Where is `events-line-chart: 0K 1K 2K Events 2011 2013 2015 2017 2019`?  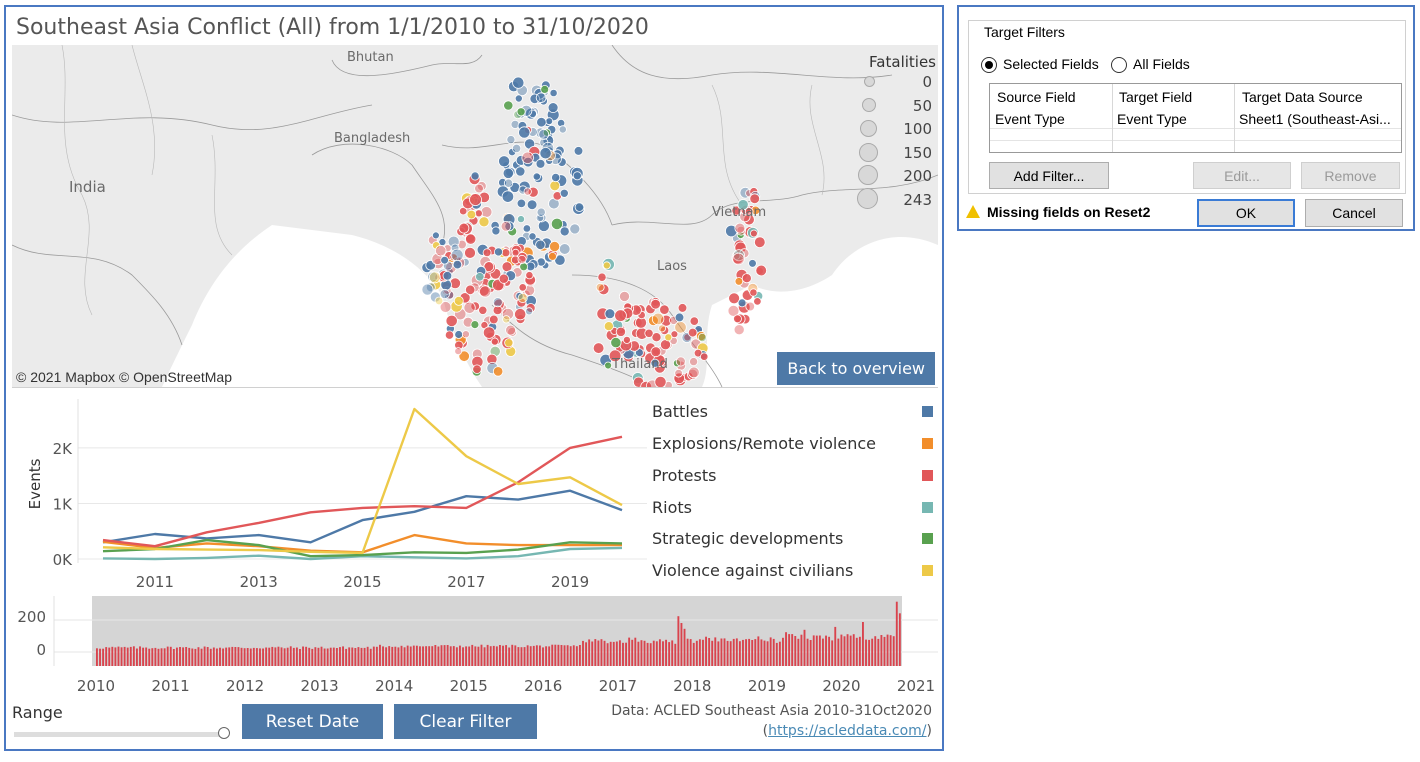 events-line-chart: 0K 1K 2K Events 2011 2013 2015 2017 2019 is located at coordinates (332, 497).